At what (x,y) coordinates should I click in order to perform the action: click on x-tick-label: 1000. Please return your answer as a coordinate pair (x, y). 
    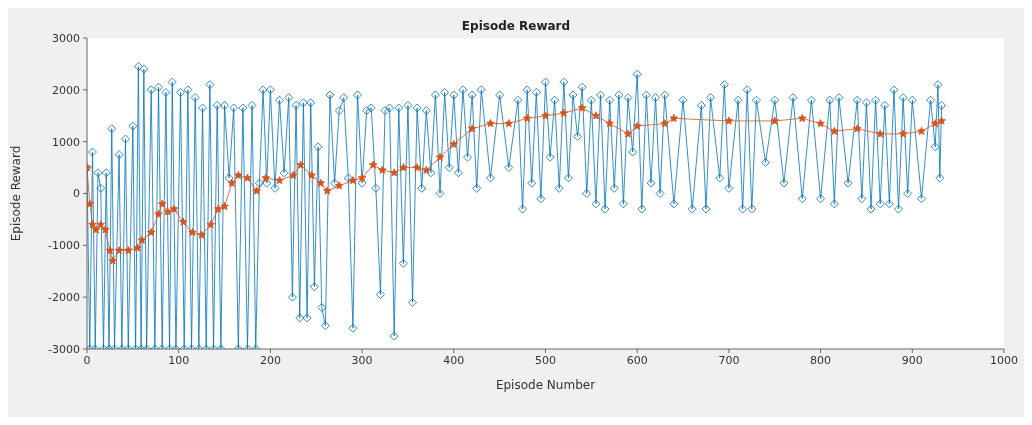
    Looking at the image, I should click on (1004, 360).